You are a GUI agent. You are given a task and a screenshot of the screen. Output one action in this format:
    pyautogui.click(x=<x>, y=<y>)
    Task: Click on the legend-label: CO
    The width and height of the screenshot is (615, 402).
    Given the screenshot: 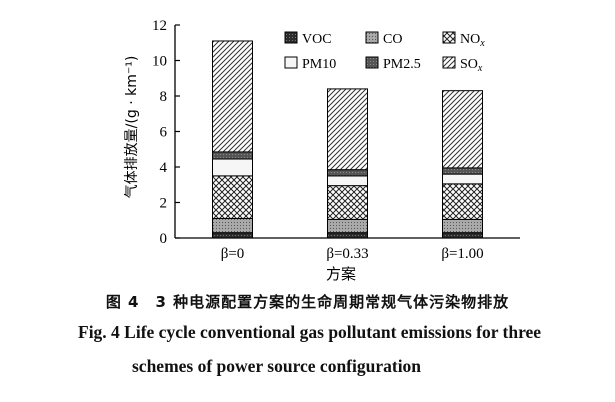 What is the action you would take?
    pyautogui.click(x=392, y=39)
    